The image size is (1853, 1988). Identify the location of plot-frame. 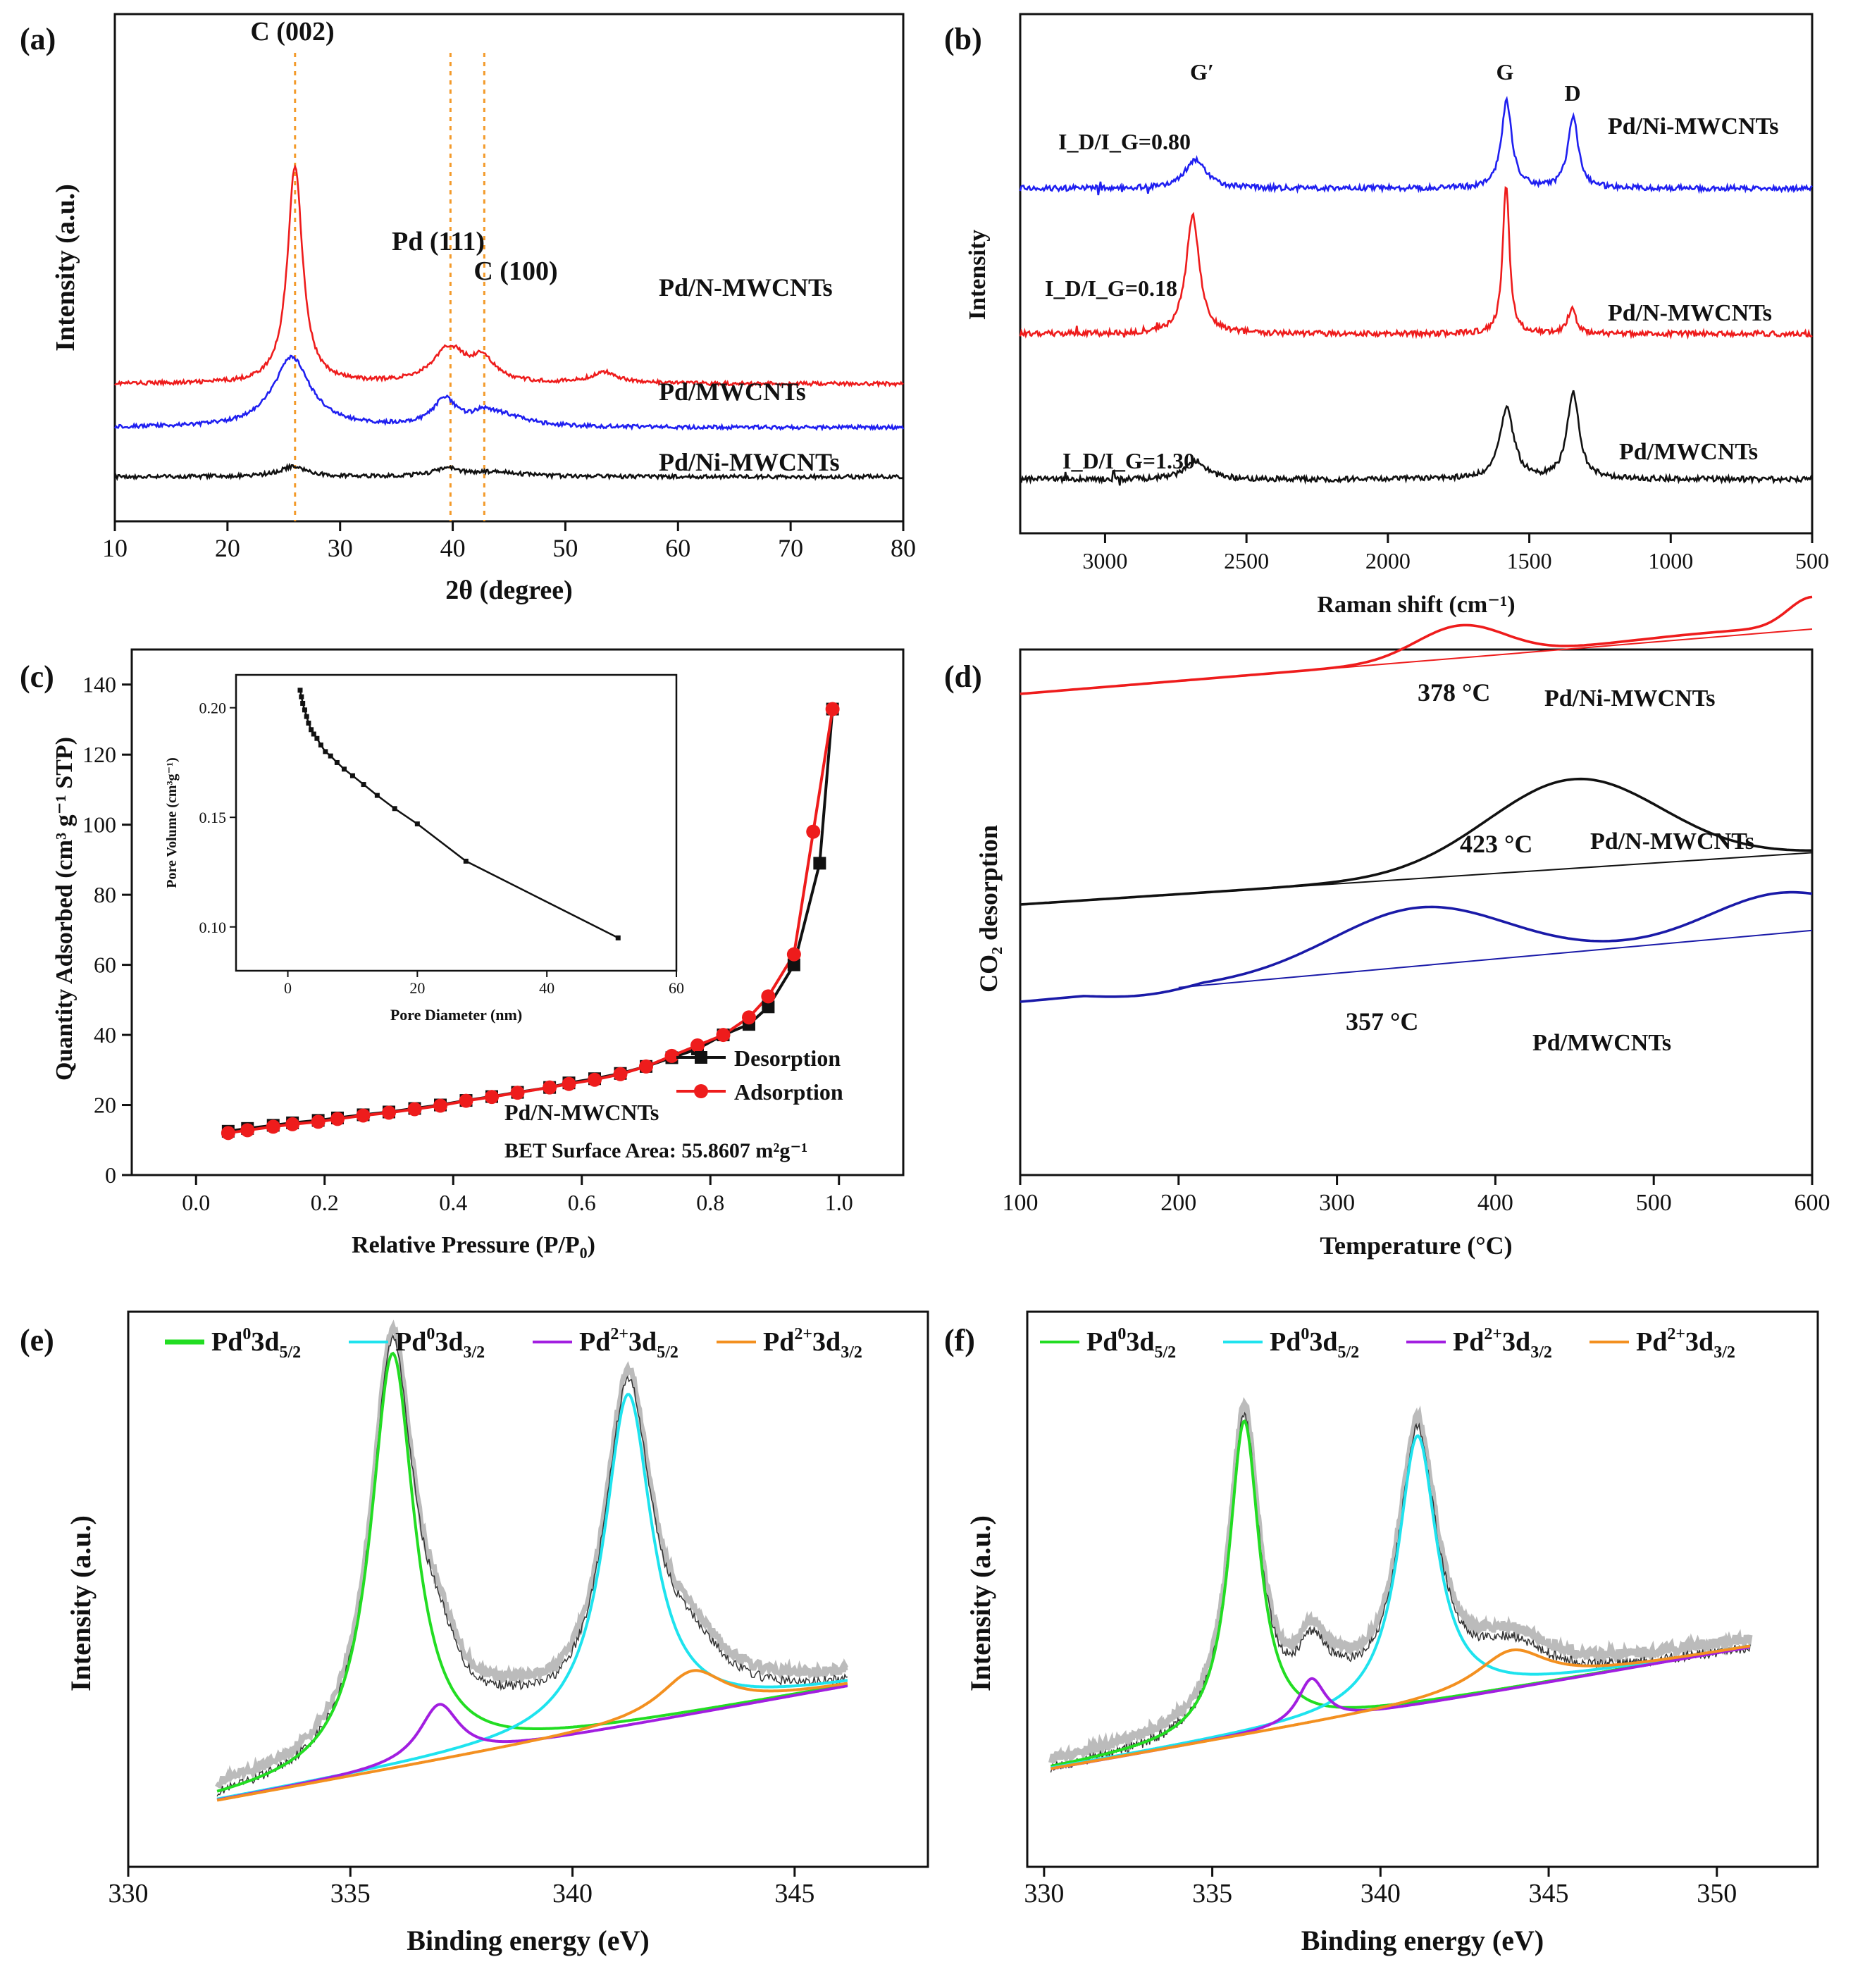
(1422, 1589).